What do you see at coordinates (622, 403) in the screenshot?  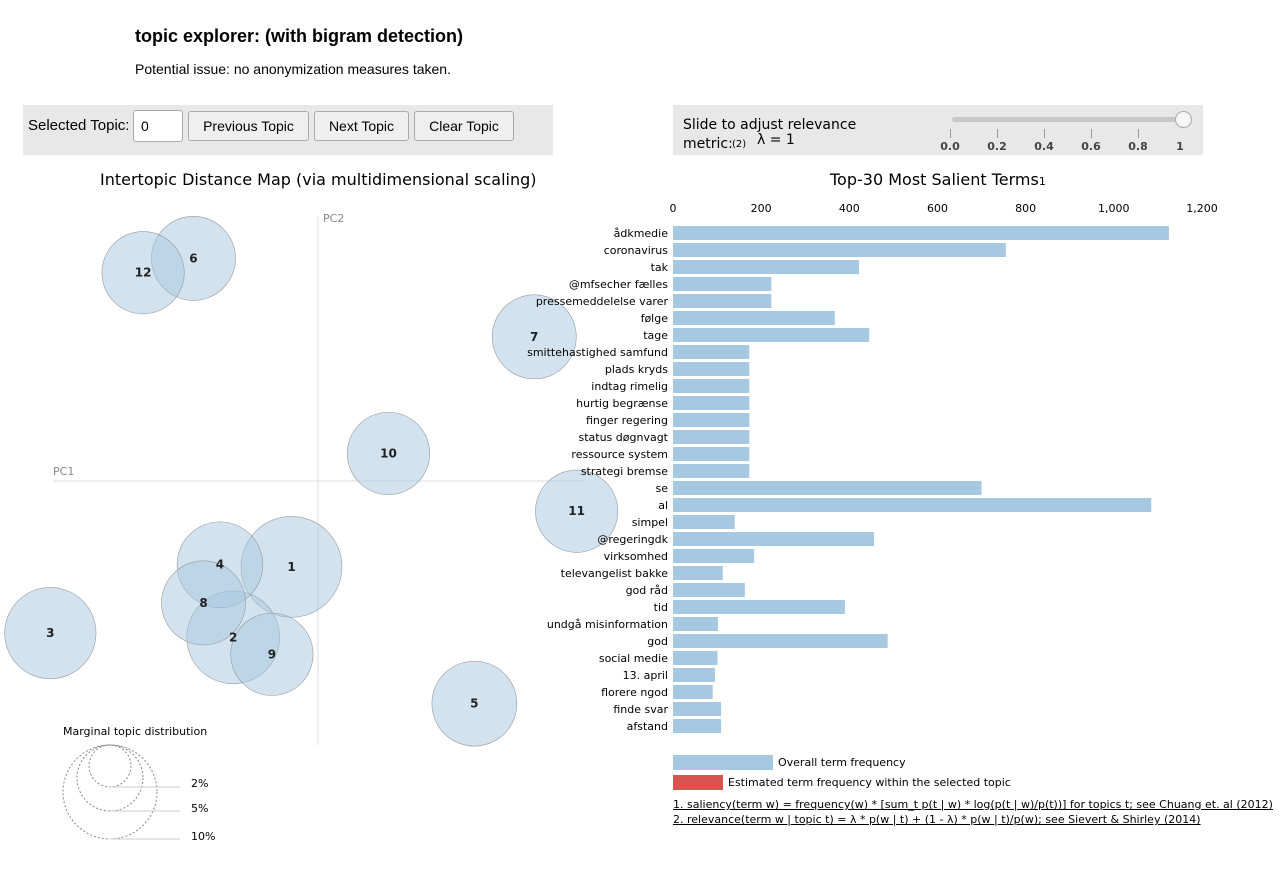 I see `bar-term-label: hurtig begrænse` at bounding box center [622, 403].